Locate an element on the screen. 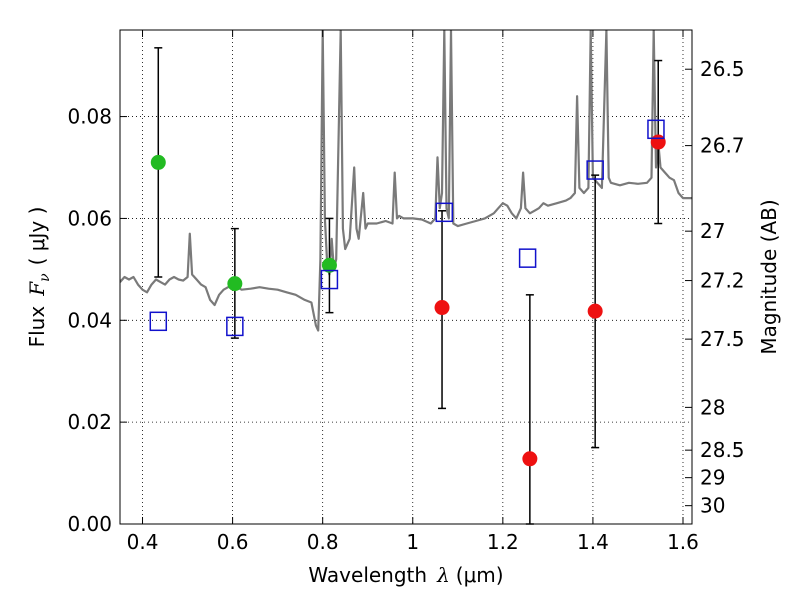  right-tick-label: 28.5 is located at coordinates (722, 450).